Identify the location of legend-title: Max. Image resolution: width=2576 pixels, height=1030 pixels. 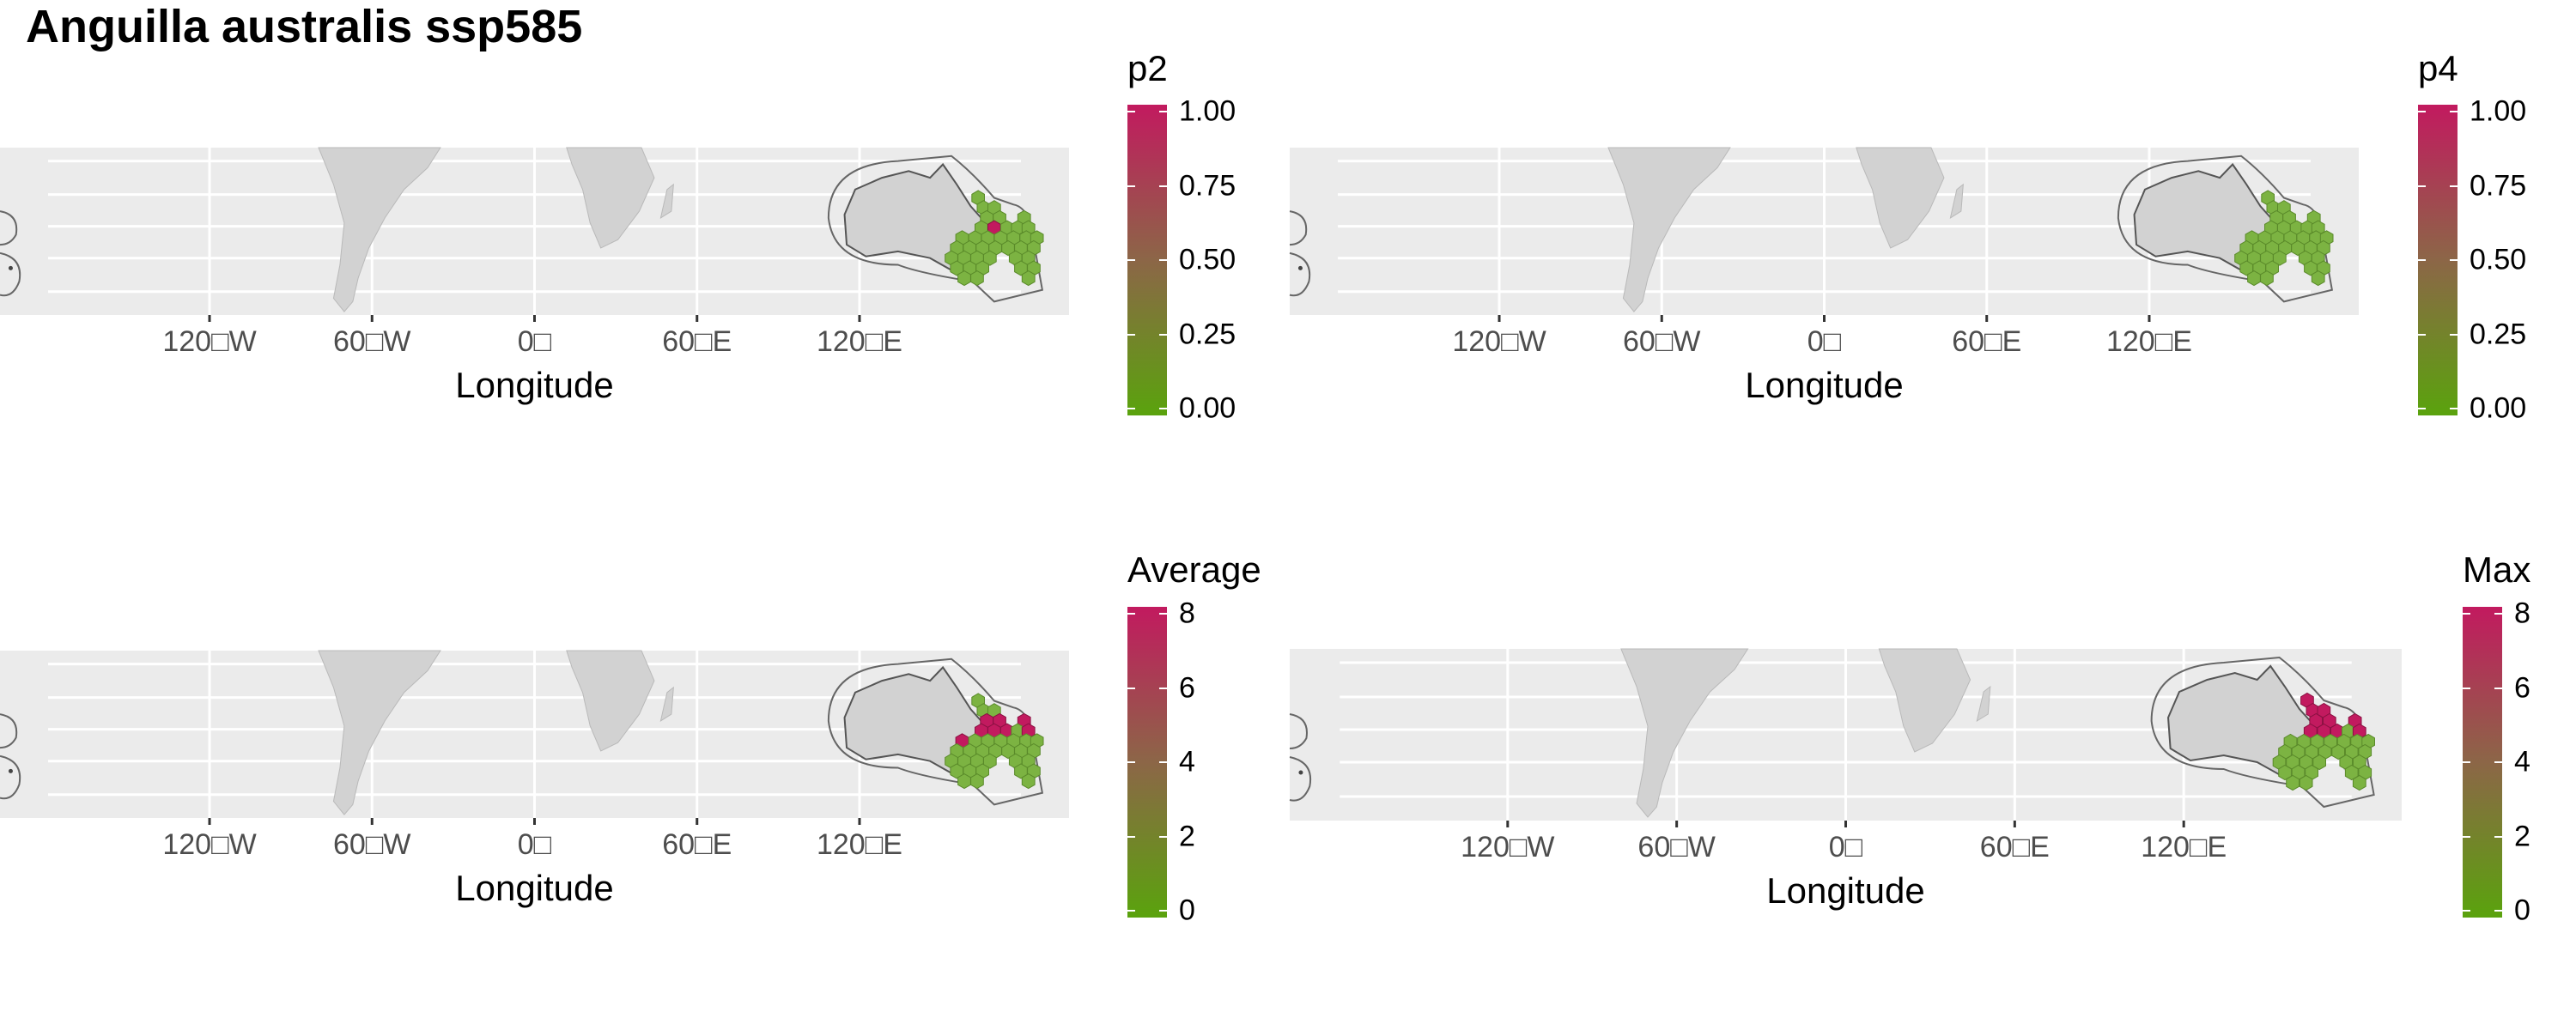
(2497, 569).